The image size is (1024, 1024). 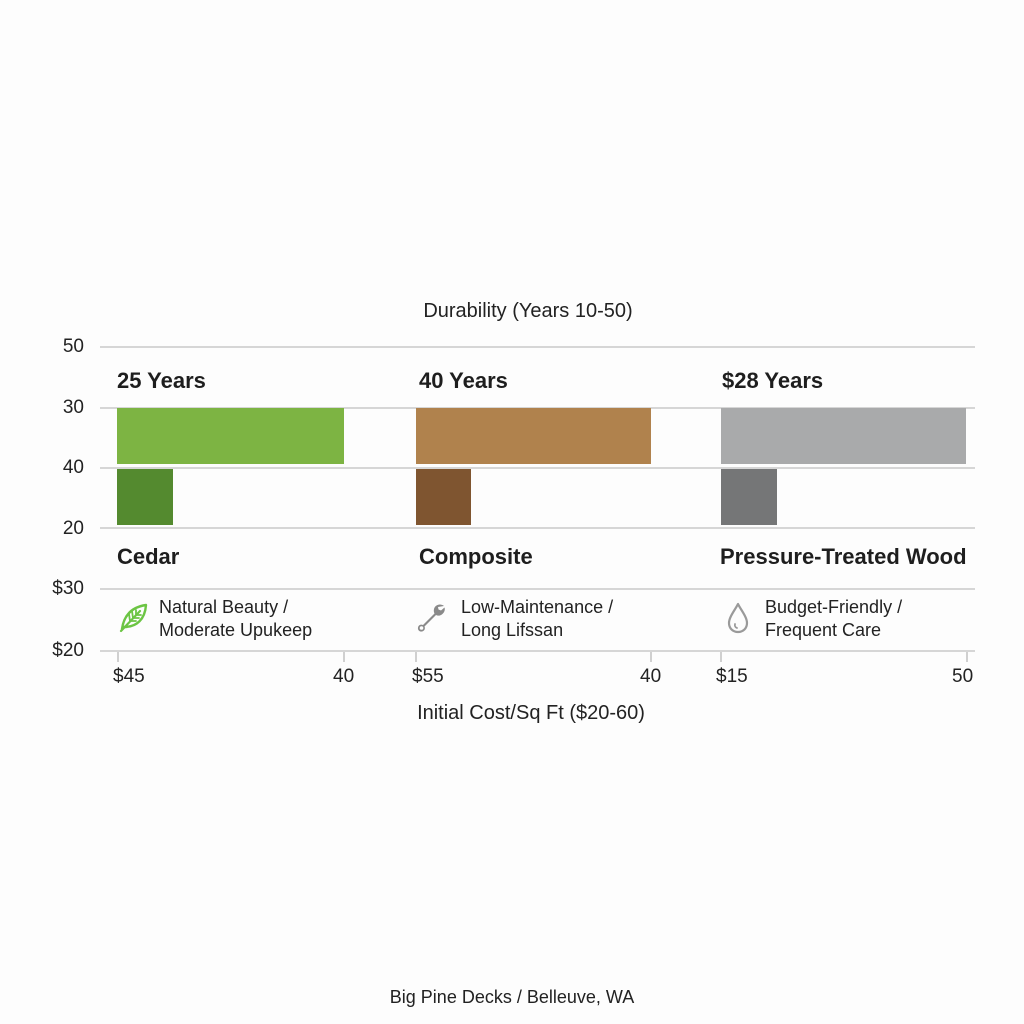 I want to click on y-tick-label: $30, so click(x=68, y=588).